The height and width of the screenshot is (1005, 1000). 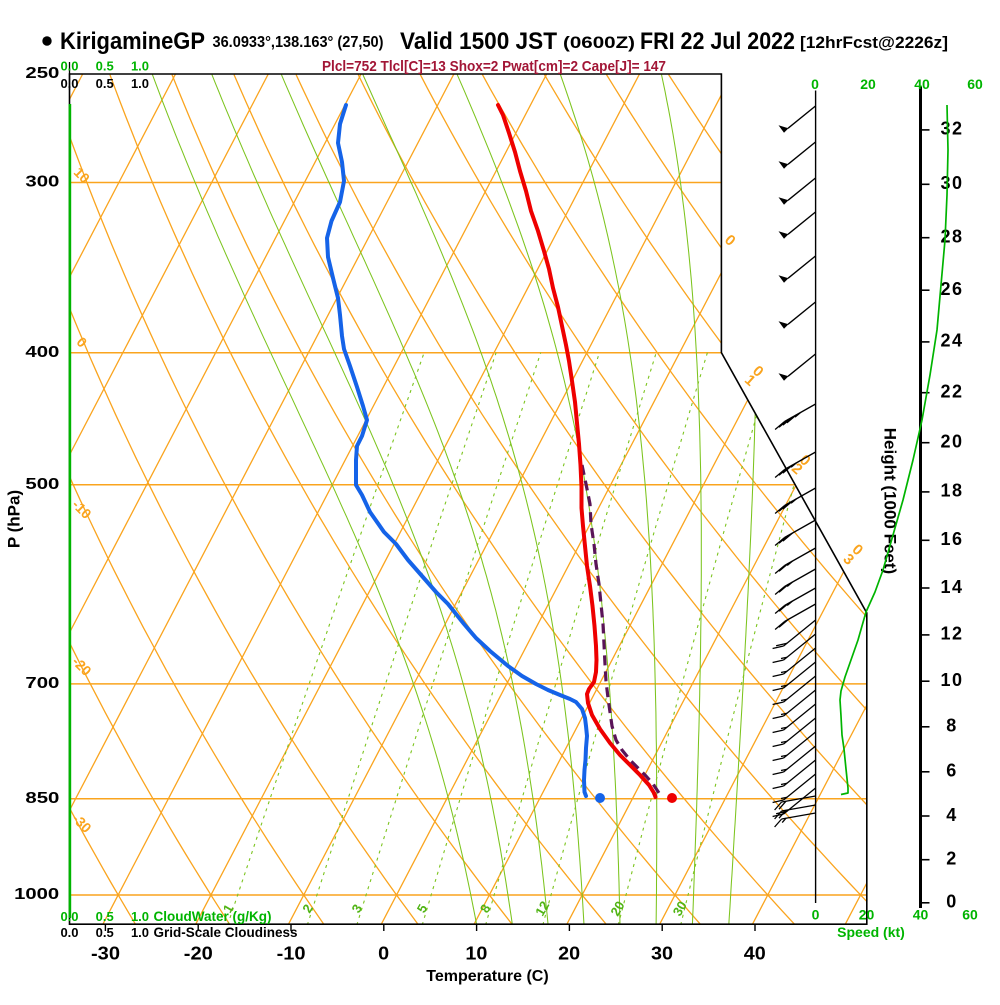 I want to click on svg-text: 2, so click(x=952, y=858).